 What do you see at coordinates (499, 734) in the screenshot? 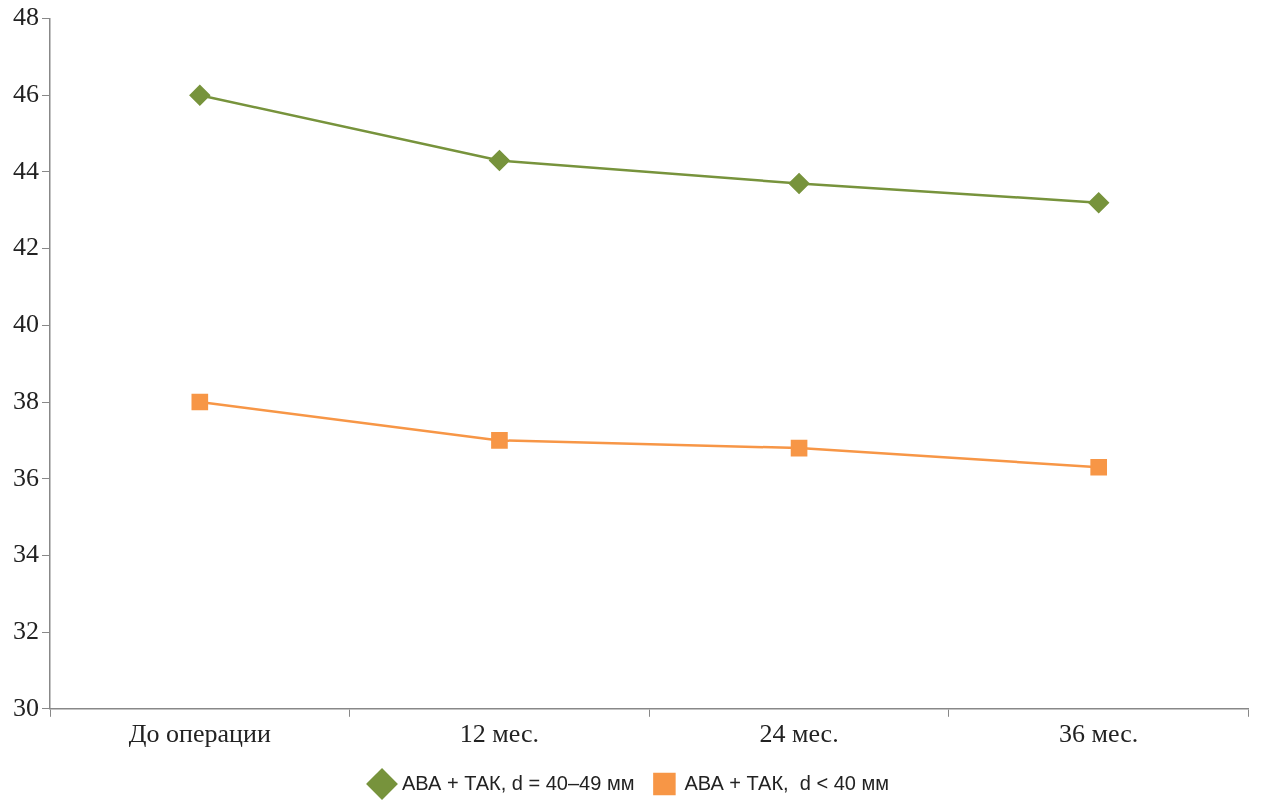
I see `x-tick-label: 12 мес.` at bounding box center [499, 734].